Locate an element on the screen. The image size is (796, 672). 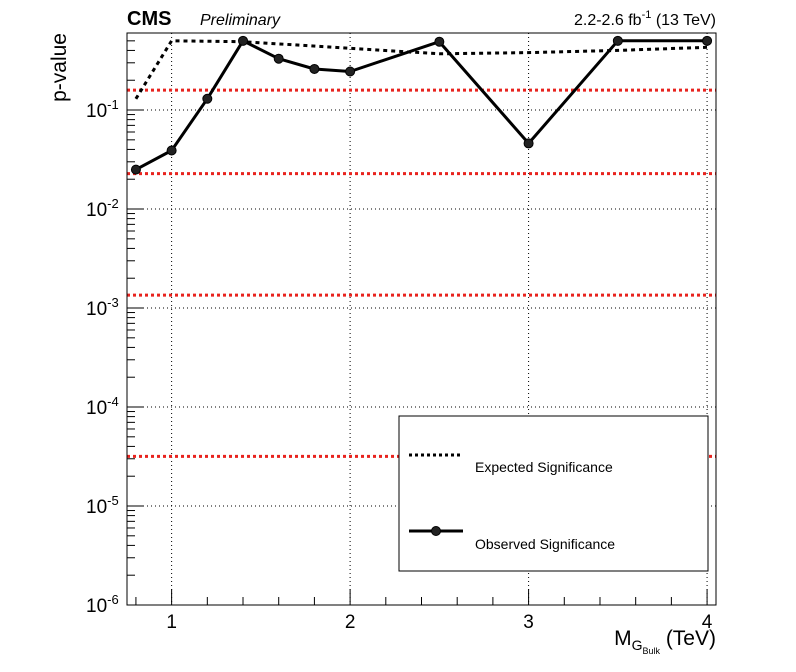
expected-significance-line is located at coordinates (421, 69).